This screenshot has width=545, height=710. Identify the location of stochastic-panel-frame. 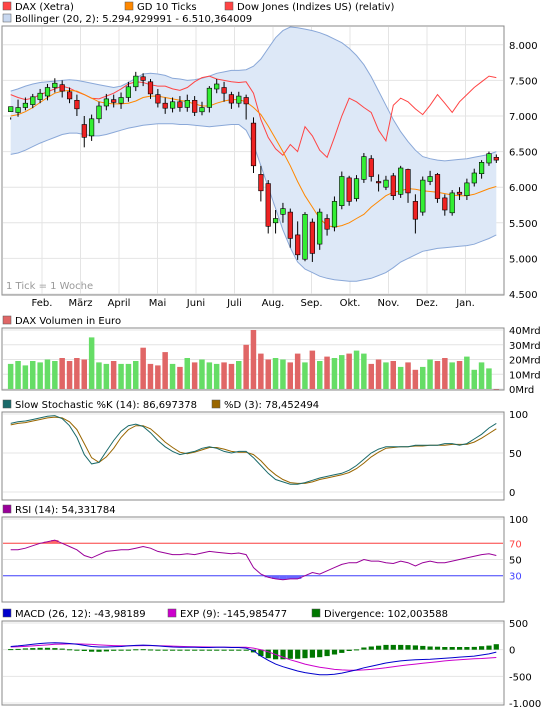
(253, 456).